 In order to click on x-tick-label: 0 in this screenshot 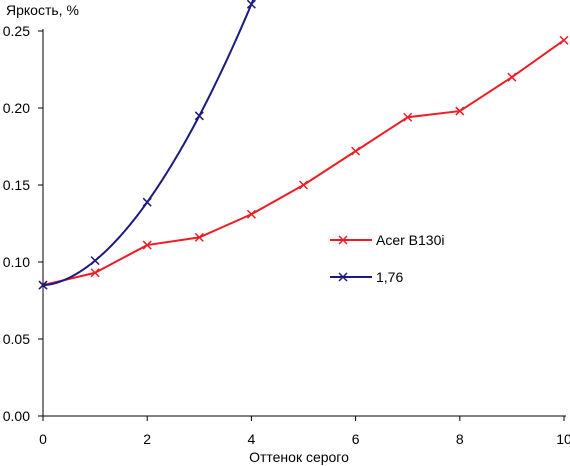, I will do `click(43, 439)`.